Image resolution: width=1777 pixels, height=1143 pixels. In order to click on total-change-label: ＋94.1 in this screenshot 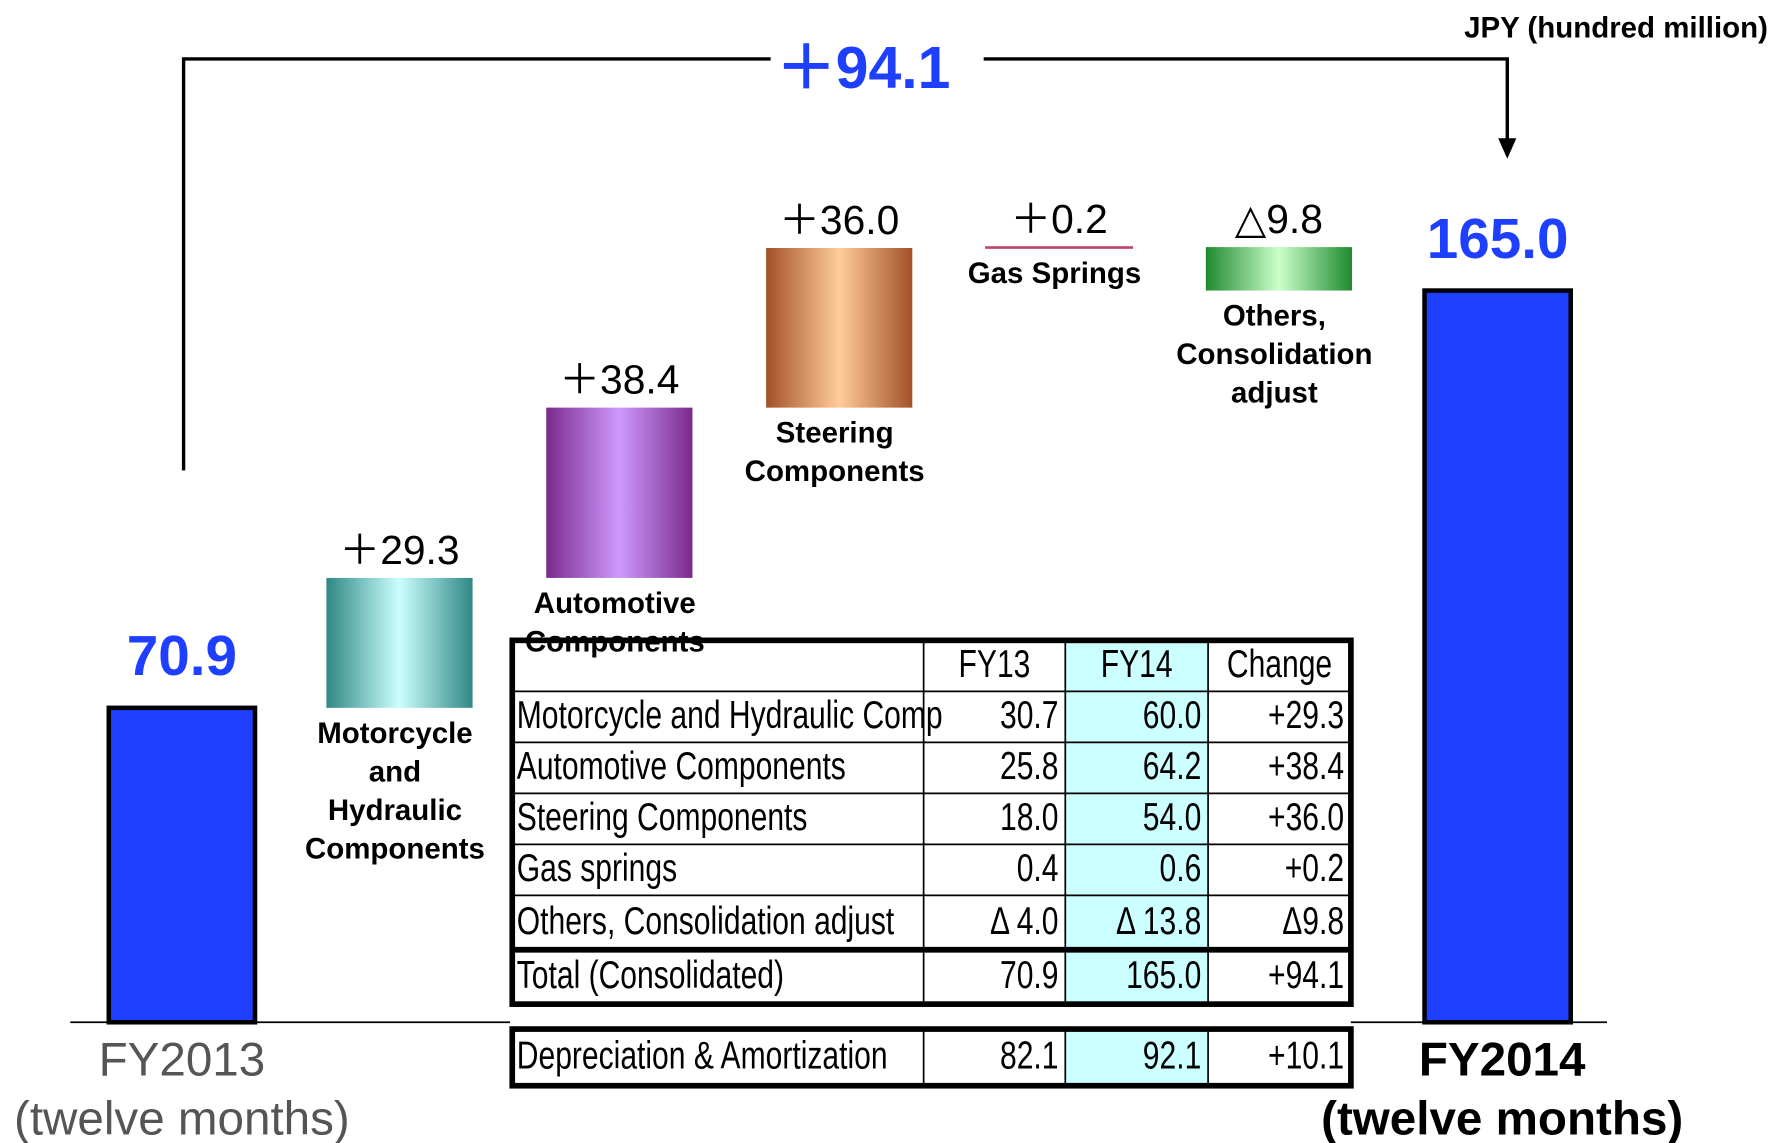, I will do `click(864, 68)`.